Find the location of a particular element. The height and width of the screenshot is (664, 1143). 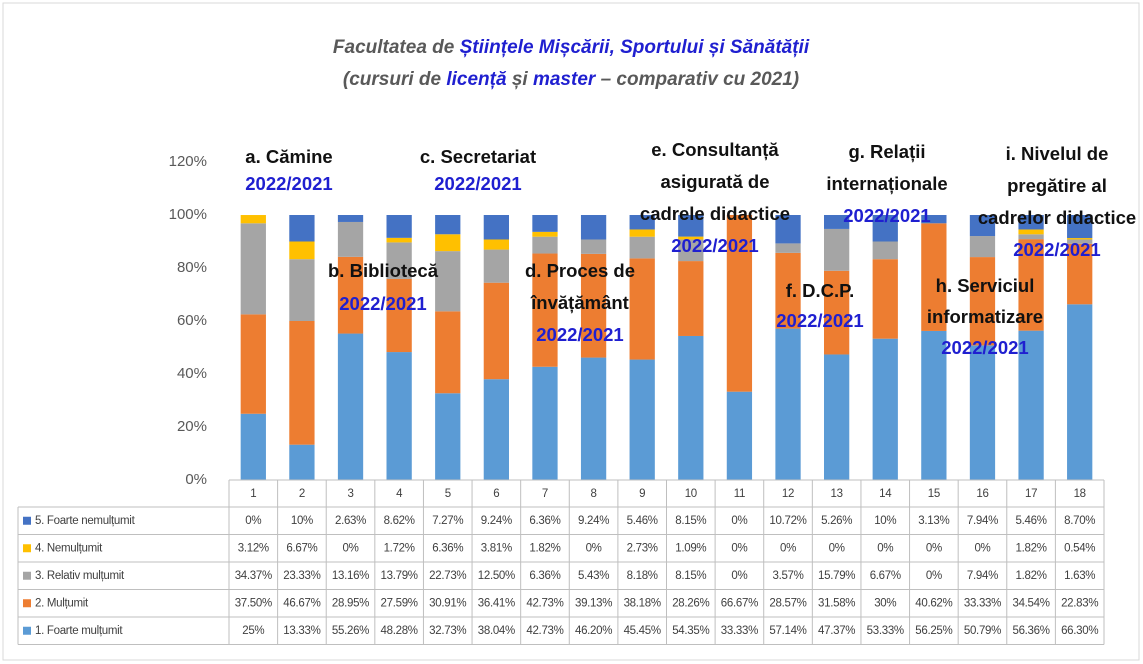

data-label: 15.79% is located at coordinates (836, 576).